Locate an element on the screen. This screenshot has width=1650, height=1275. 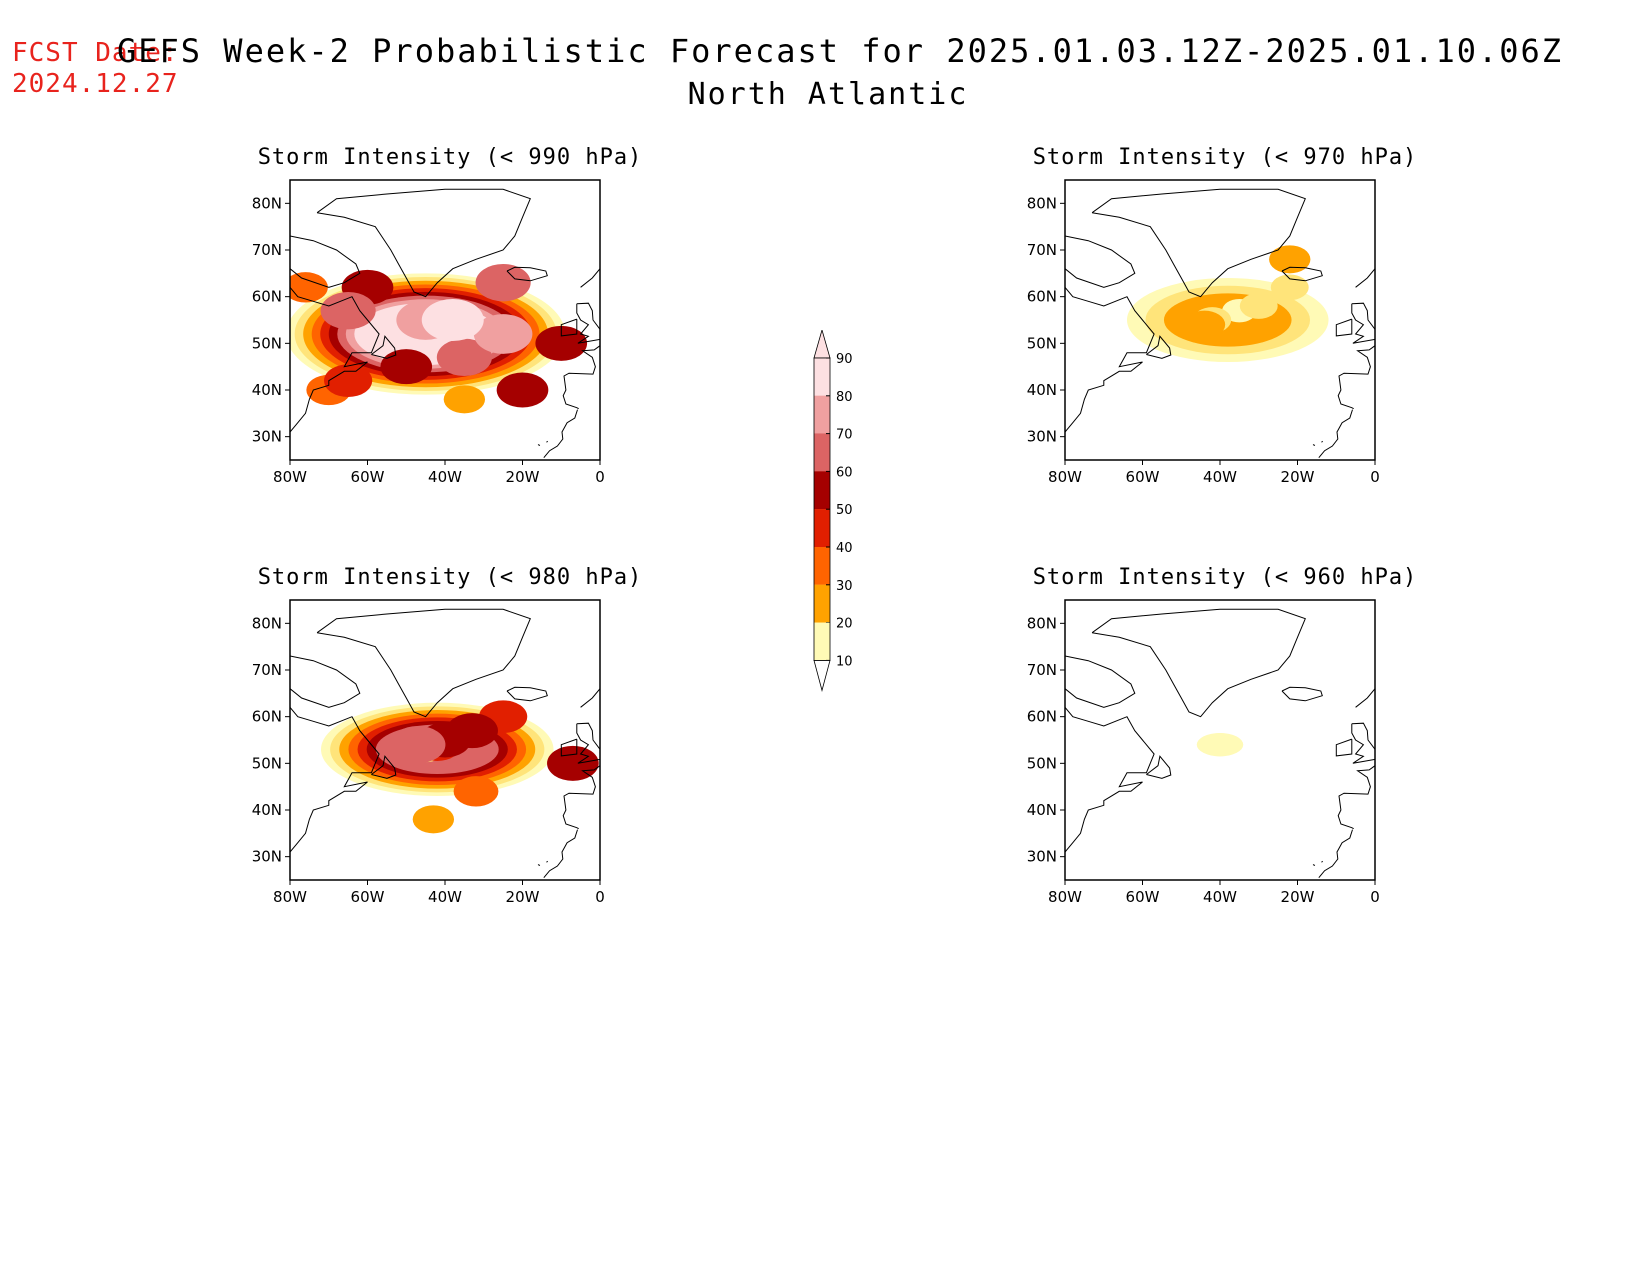
colorbar-label: 80 is located at coordinates (844, 397).